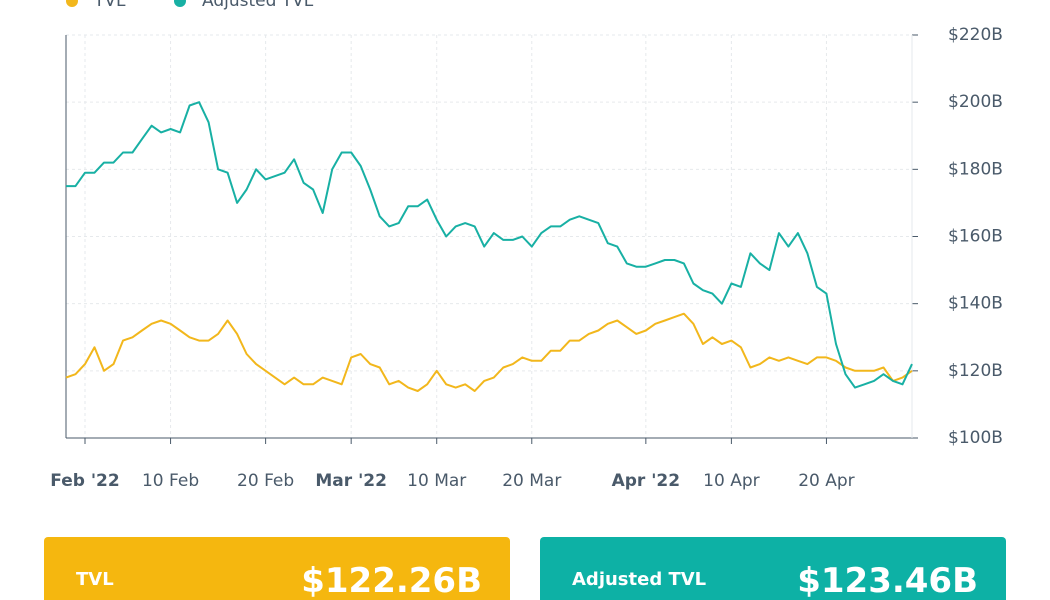 Image resolution: width=1050 pixels, height=600 pixels. Describe the element at coordinates (975, 35) in the screenshot. I see `y-tick-label: $220B` at that location.